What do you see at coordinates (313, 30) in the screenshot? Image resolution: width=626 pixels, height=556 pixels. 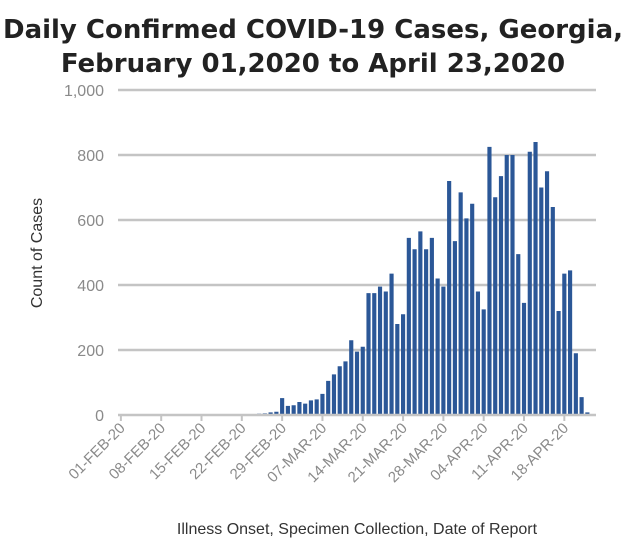 I see `chart-title-line1: Daily Confirmed COVID-19 Cases, Georgia,` at bounding box center [313, 30].